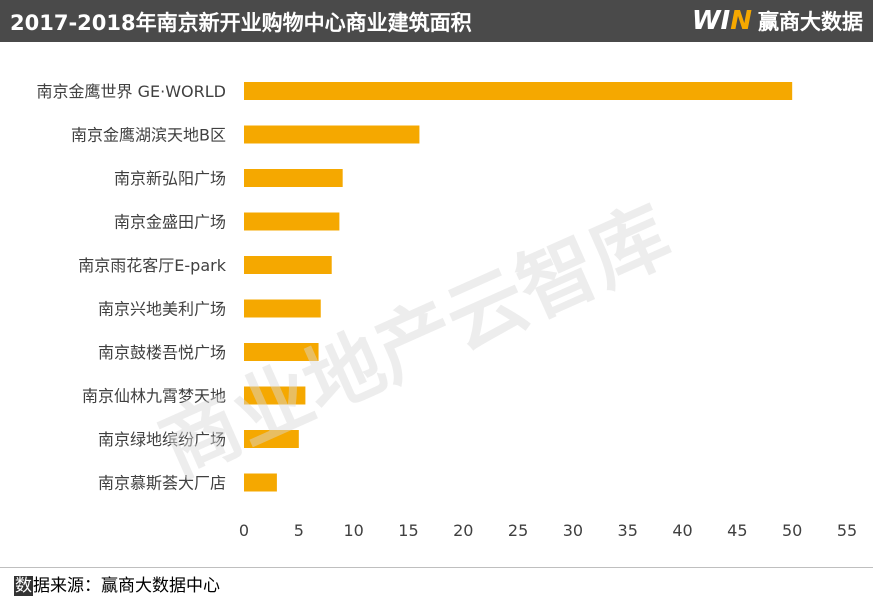 The height and width of the screenshot is (596, 873). I want to click on category-label: 南京金鹰湖滨天地B区, so click(148, 135).